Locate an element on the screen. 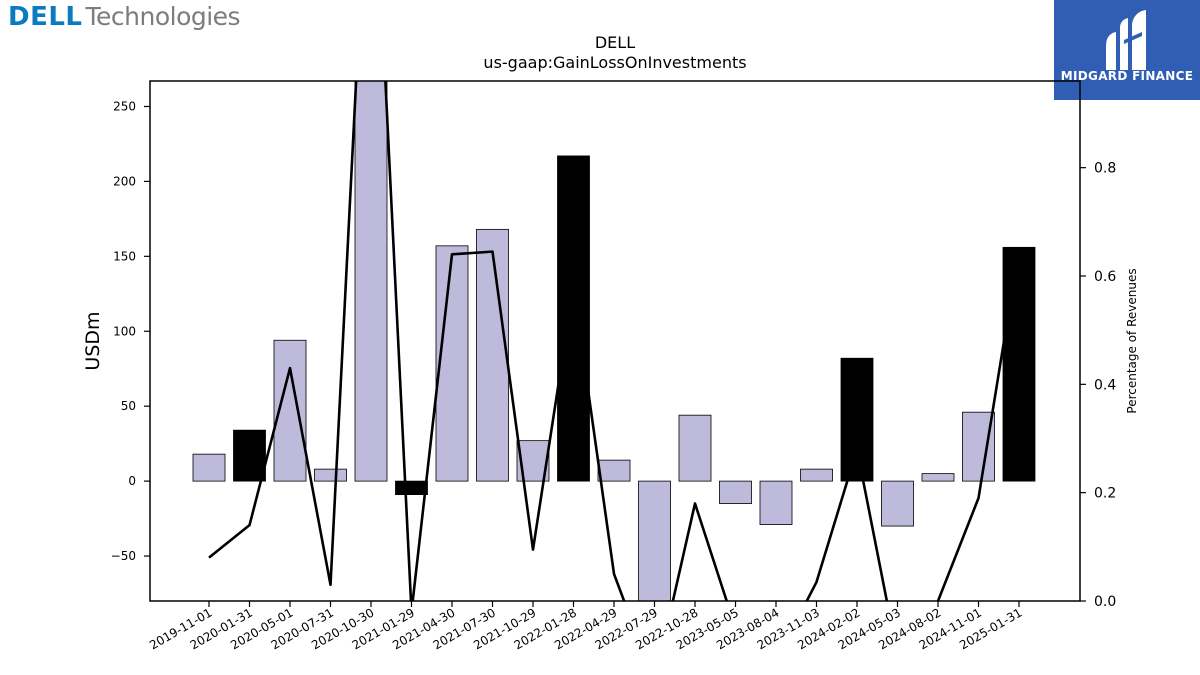 This screenshot has width=1200, height=675. y2-tick-label: 0.6 is located at coordinates (1105, 277).